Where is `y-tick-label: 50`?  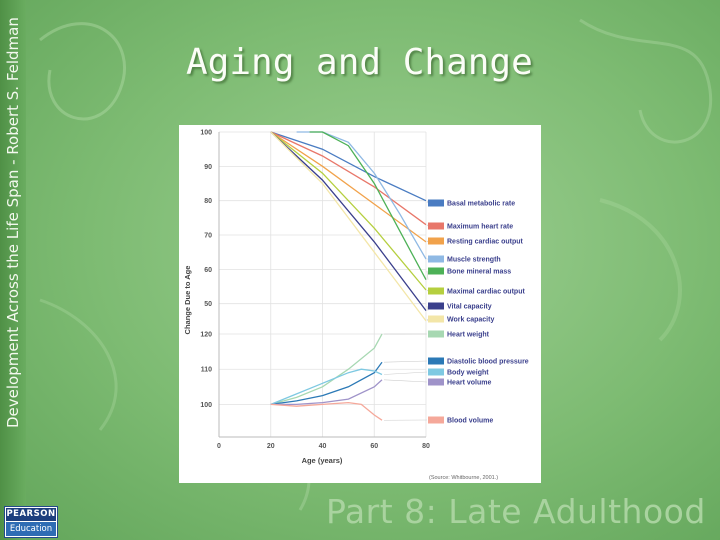
y-tick-label: 50 is located at coordinates (208, 304).